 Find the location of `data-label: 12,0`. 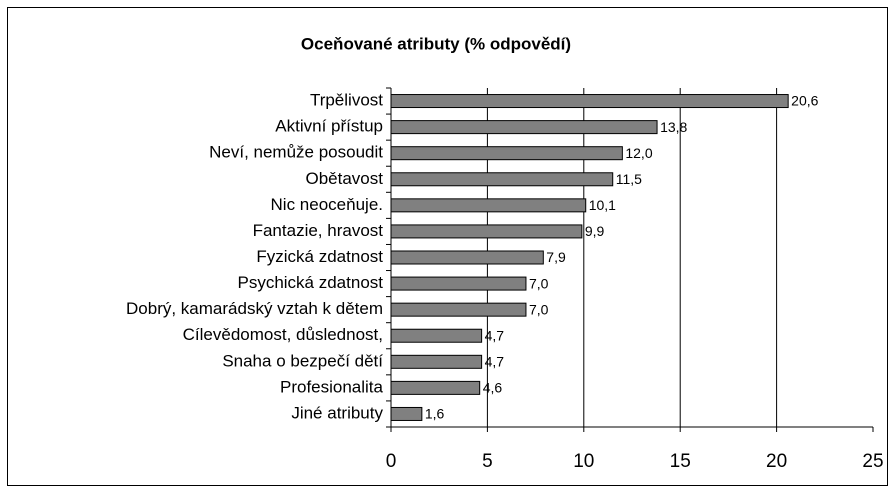

data-label: 12,0 is located at coordinates (638, 153).